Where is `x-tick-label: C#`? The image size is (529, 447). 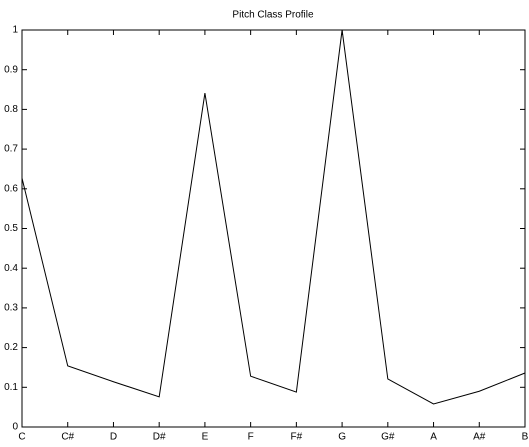 x-tick-label: C# is located at coordinates (67, 437).